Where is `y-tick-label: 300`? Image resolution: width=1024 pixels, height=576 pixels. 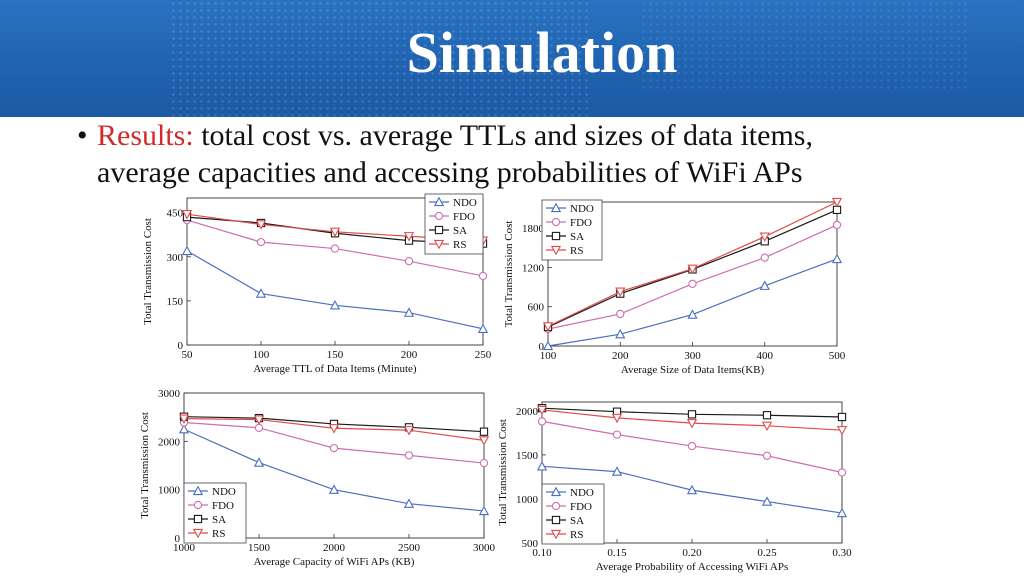
y-tick-label: 300 is located at coordinates (175, 258).